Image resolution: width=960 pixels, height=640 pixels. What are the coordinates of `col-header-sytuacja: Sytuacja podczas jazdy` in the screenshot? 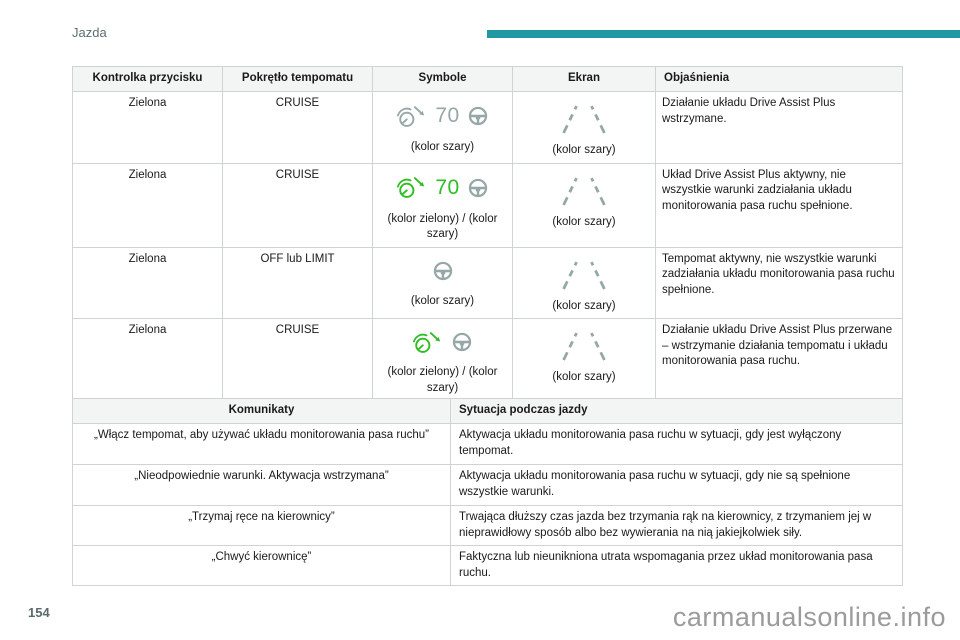 It's located at (676, 411).